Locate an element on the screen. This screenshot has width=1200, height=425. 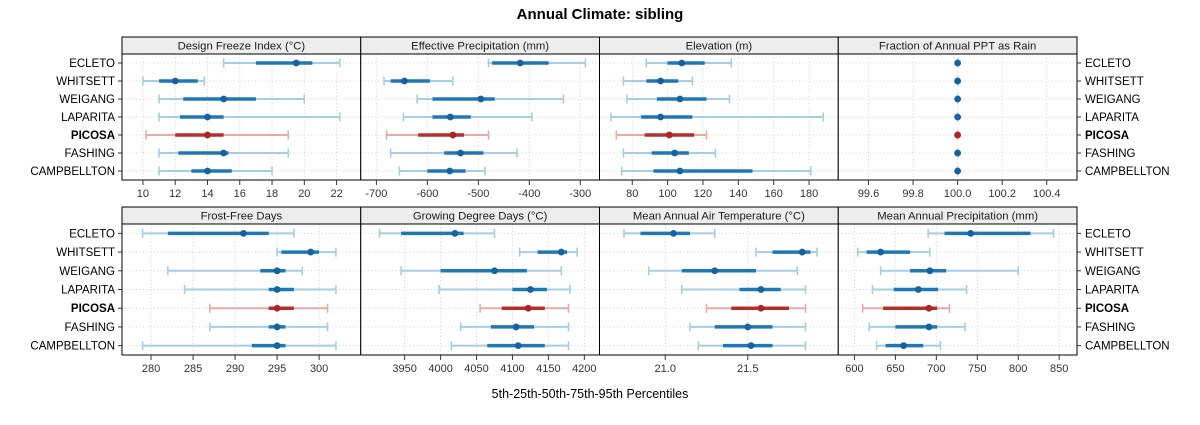
x-tick-label: 160 is located at coordinates (773, 194).